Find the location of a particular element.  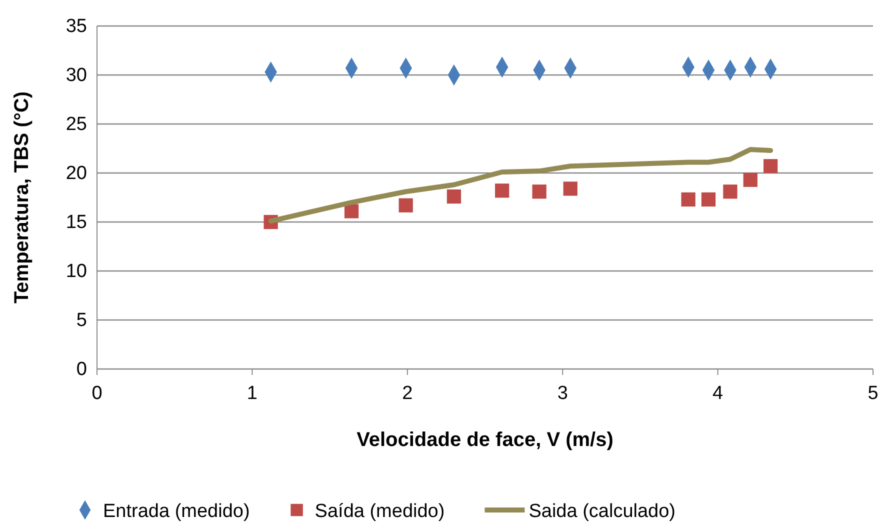

y-tick-label: 0 is located at coordinates (81, 369).